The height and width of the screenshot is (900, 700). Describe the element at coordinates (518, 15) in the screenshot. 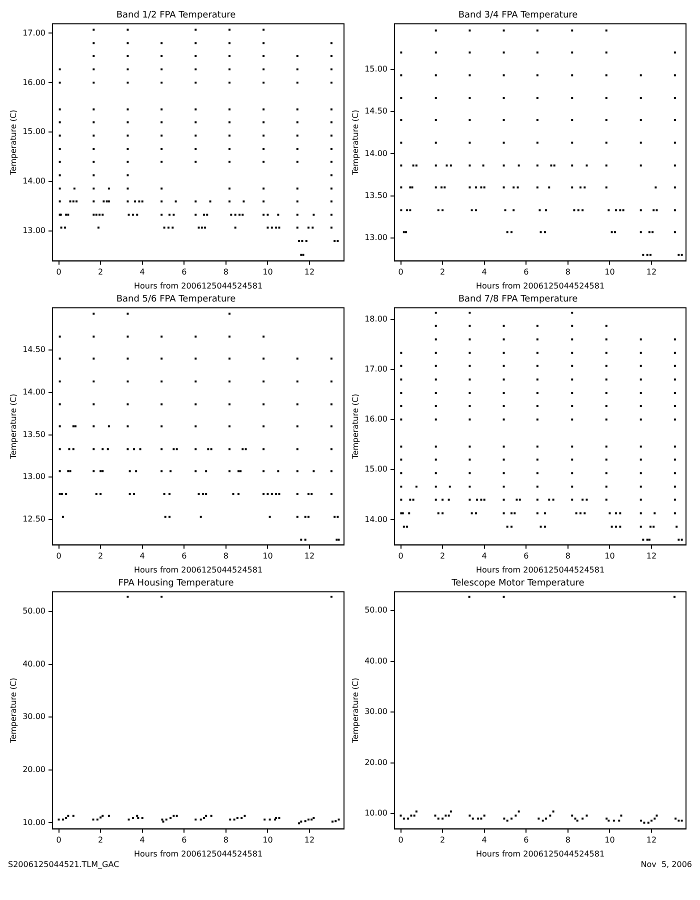

I see `chart-title: Band 3/4 FPA Temperature` at that location.